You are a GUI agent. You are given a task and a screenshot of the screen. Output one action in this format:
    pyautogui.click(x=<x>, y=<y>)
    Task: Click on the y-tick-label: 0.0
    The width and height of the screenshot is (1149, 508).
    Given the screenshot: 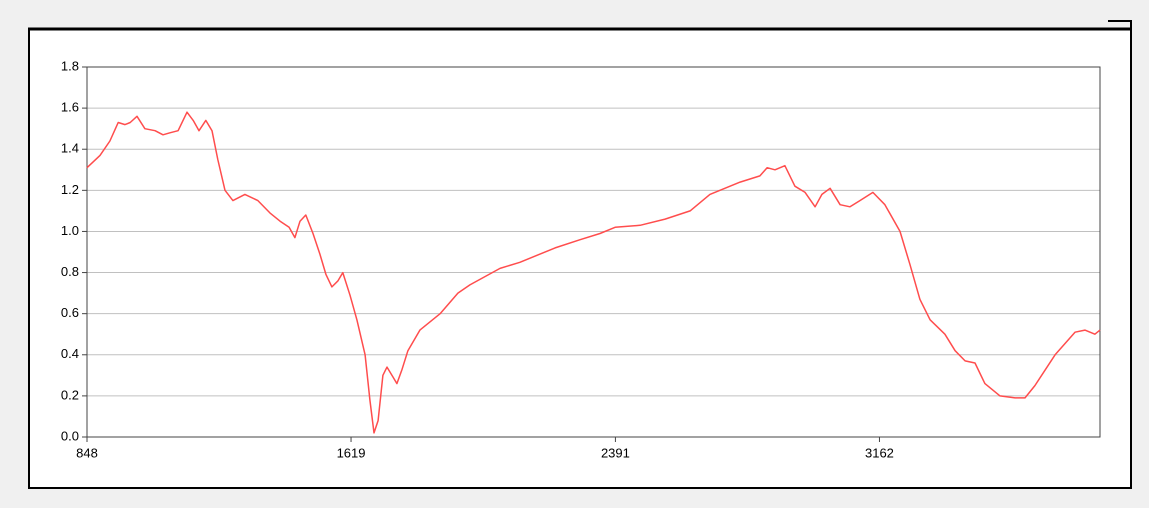 What is the action you would take?
    pyautogui.click(x=70, y=435)
    